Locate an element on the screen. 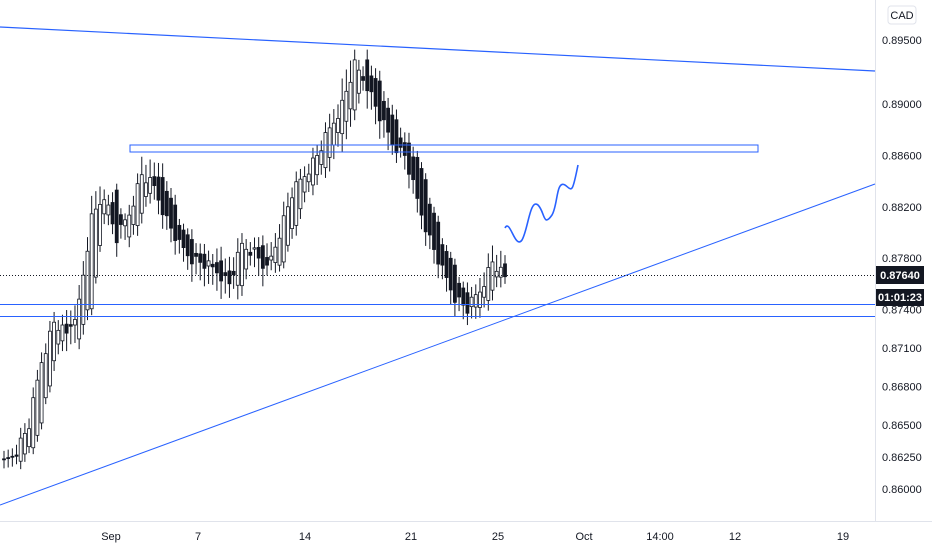 Image resolution: width=932 pixels, height=550 pixels. currency-badge is located at coordinates (902, 15).